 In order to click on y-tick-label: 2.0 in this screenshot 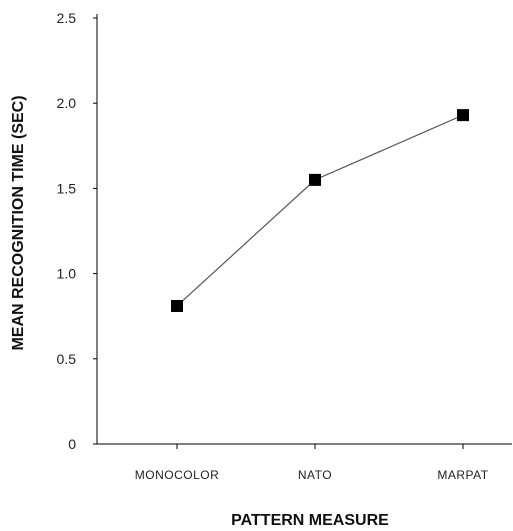, I will do `click(67, 103)`.